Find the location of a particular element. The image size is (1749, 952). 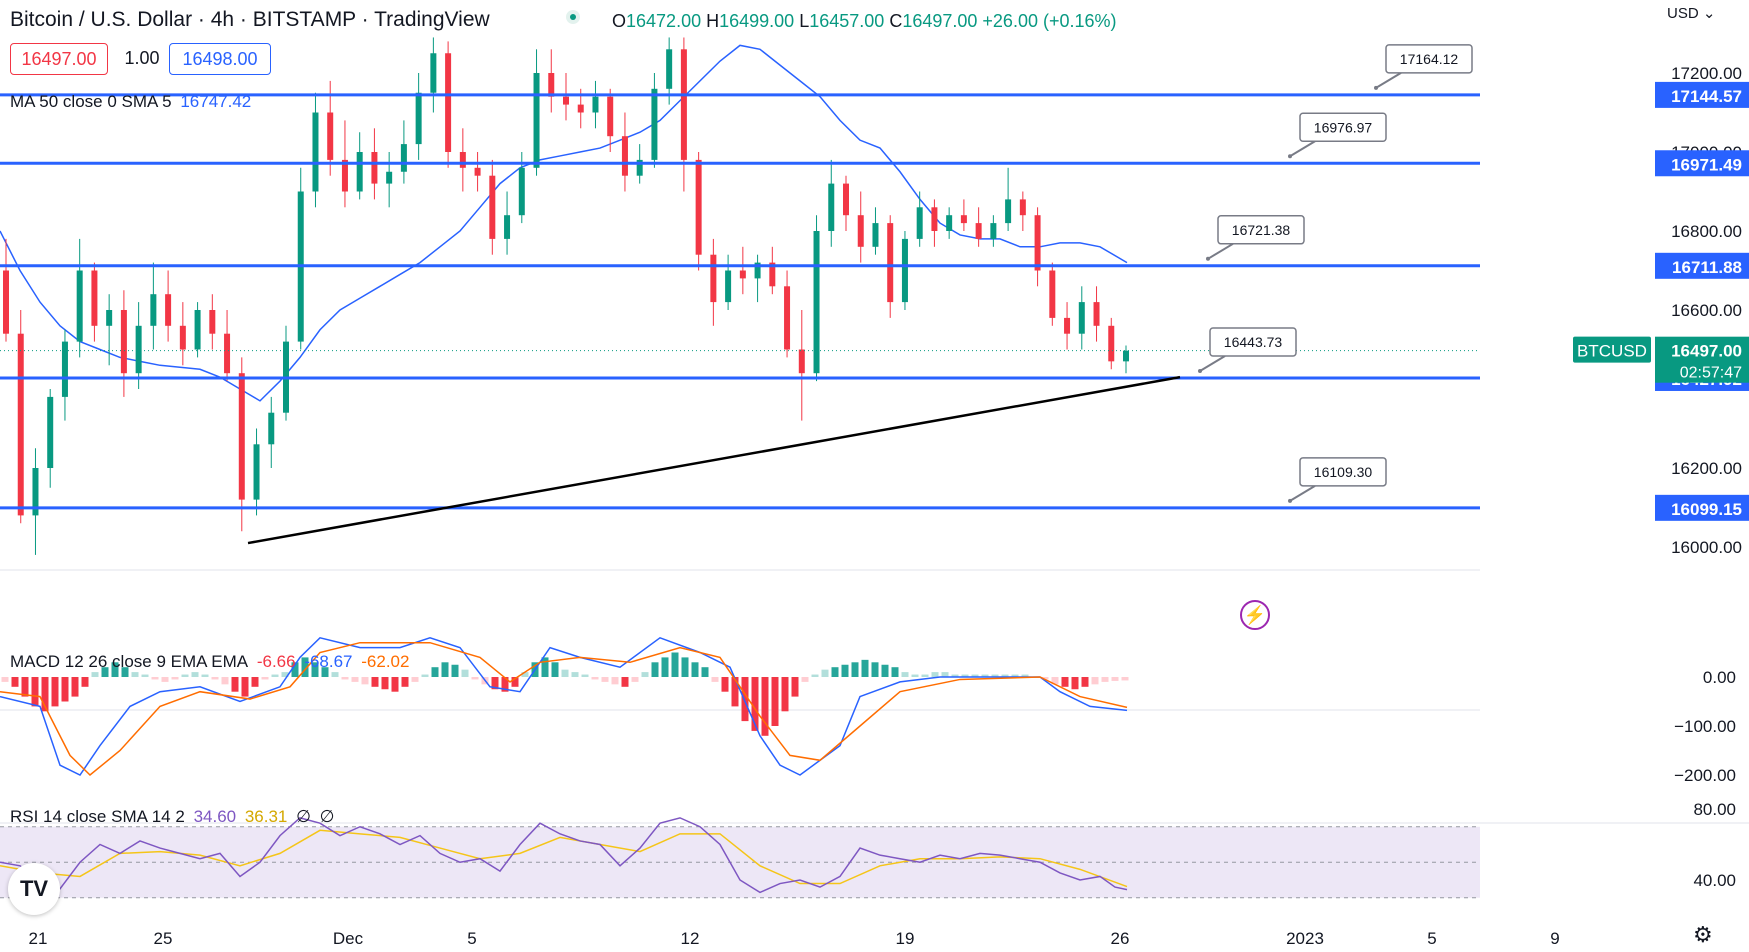

currency-selector: USD ⌄ is located at coordinates (1691, 13).